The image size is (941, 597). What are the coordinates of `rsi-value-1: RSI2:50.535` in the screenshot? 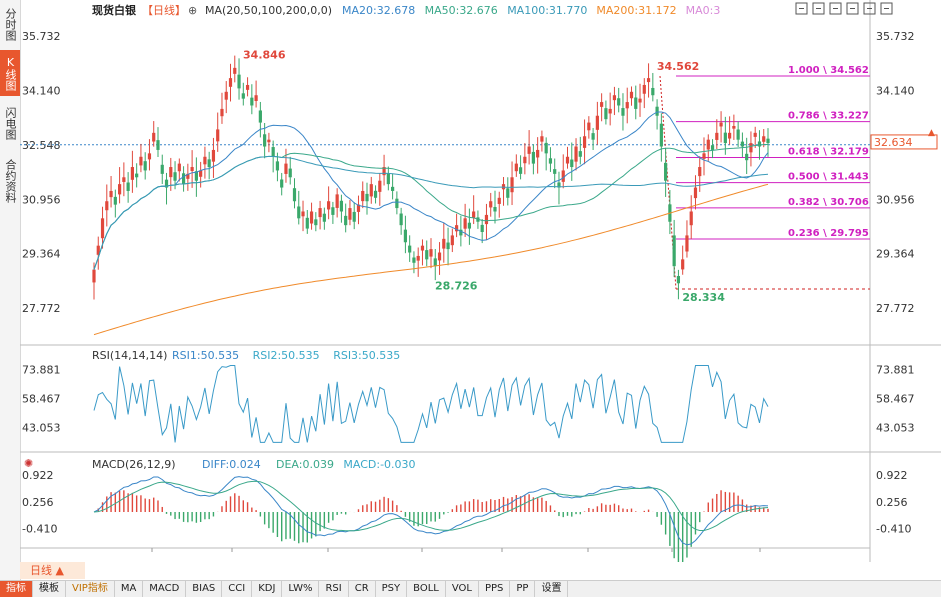 It's located at (286, 355).